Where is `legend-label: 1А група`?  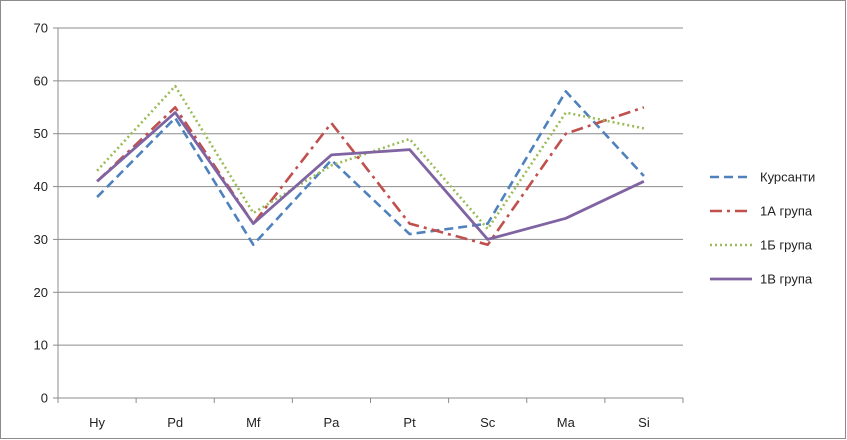 legend-label: 1А група is located at coordinates (786, 211).